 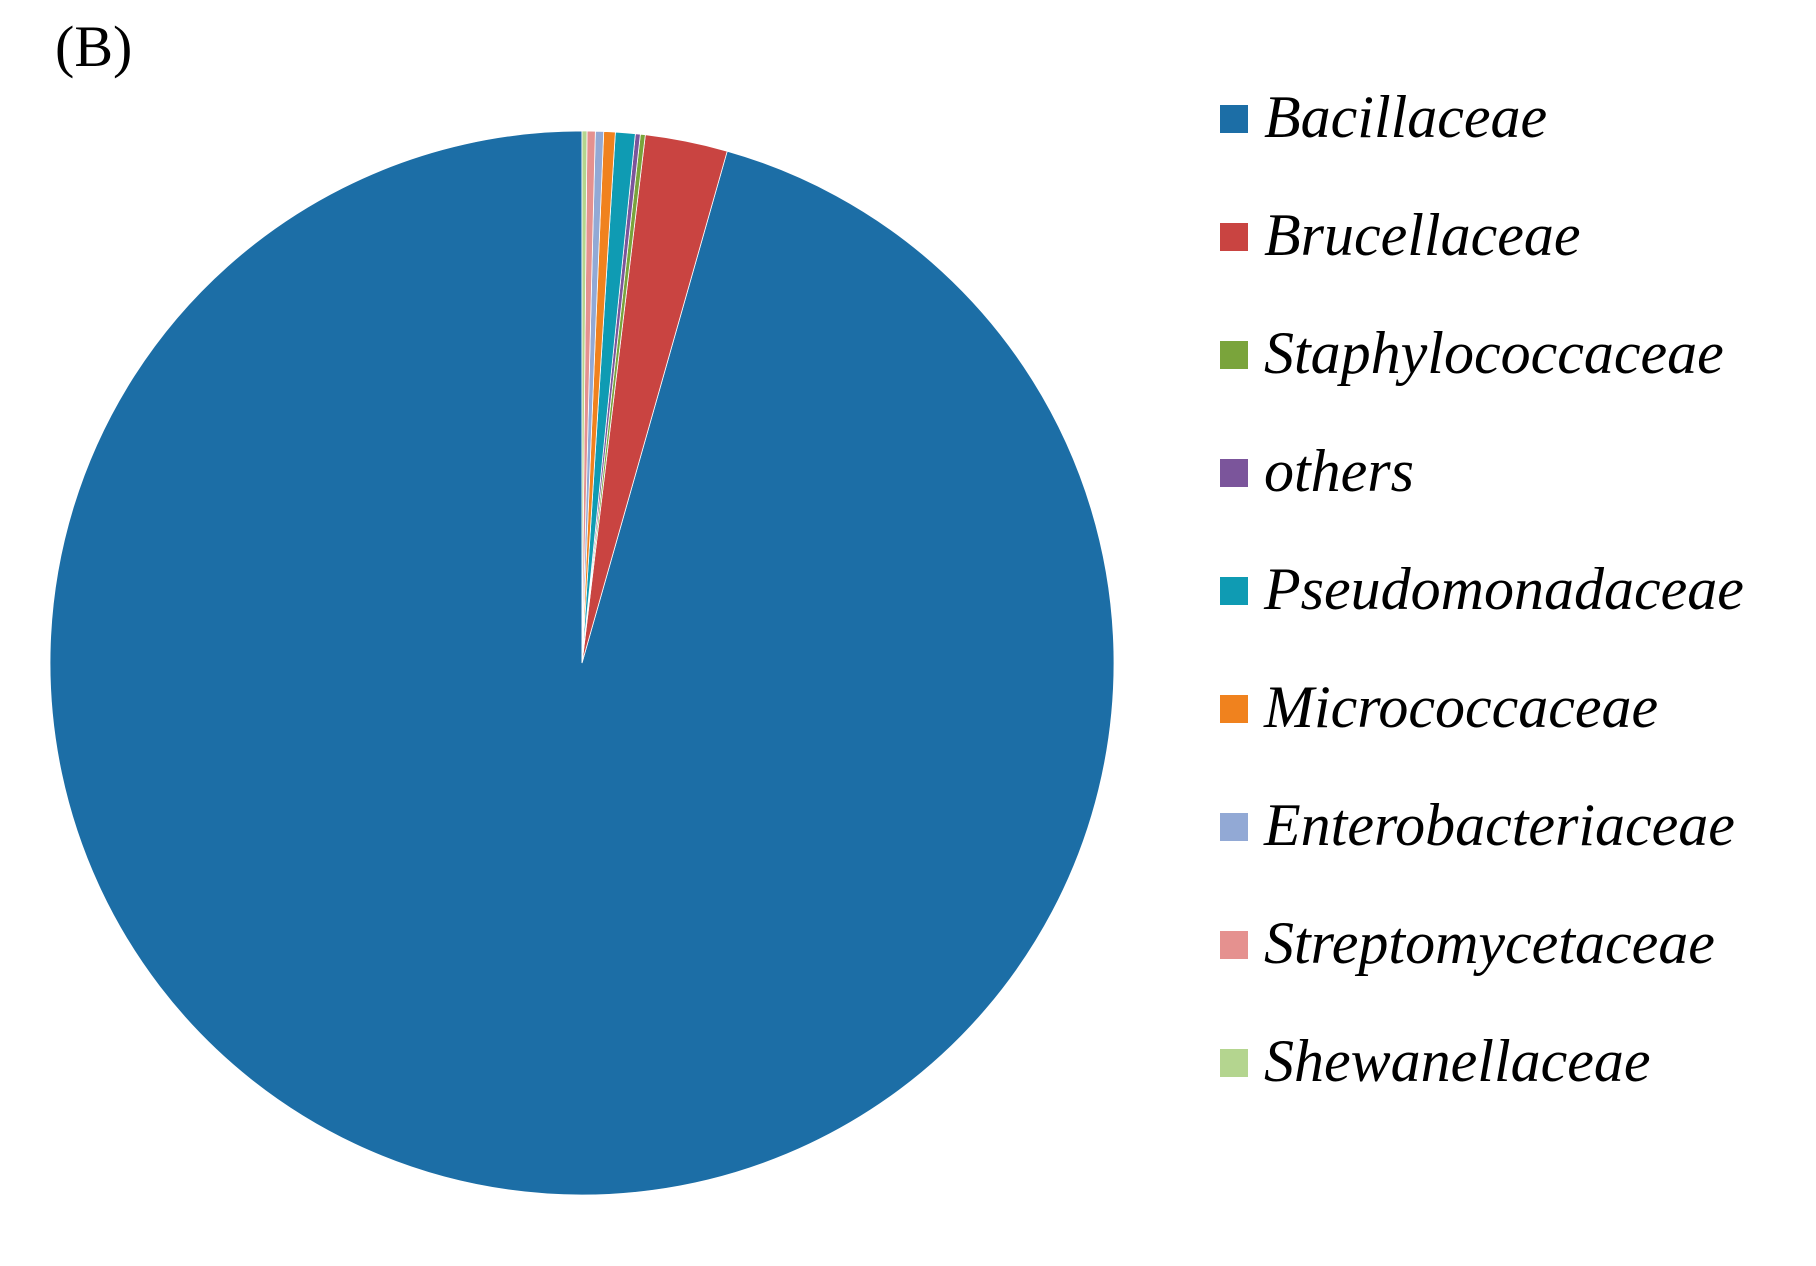 What do you see at coordinates (1494, 353) in the screenshot?
I see `legend-label: Staphylococcaceae` at bounding box center [1494, 353].